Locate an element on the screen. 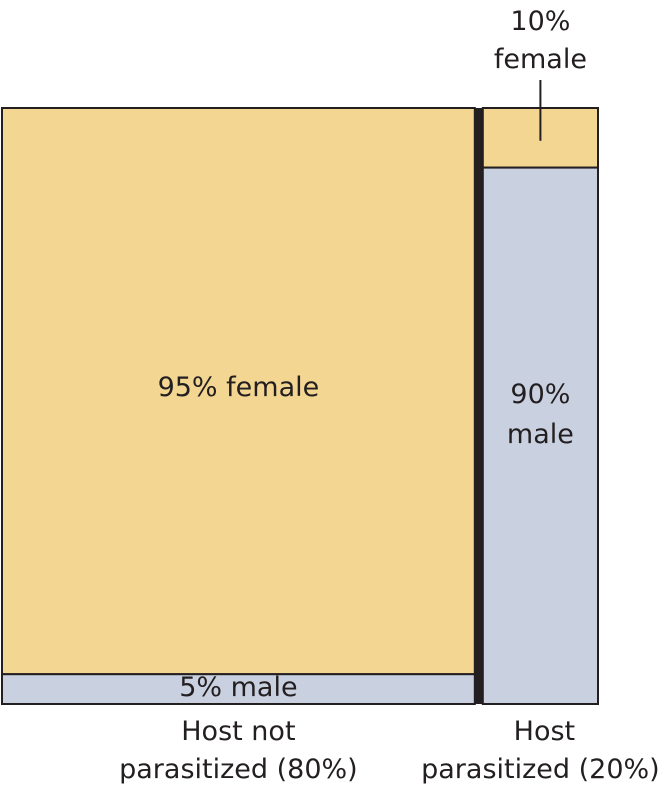 The width and height of the screenshot is (666, 787). segment-label-10-female-line2: female is located at coordinates (540, 59).